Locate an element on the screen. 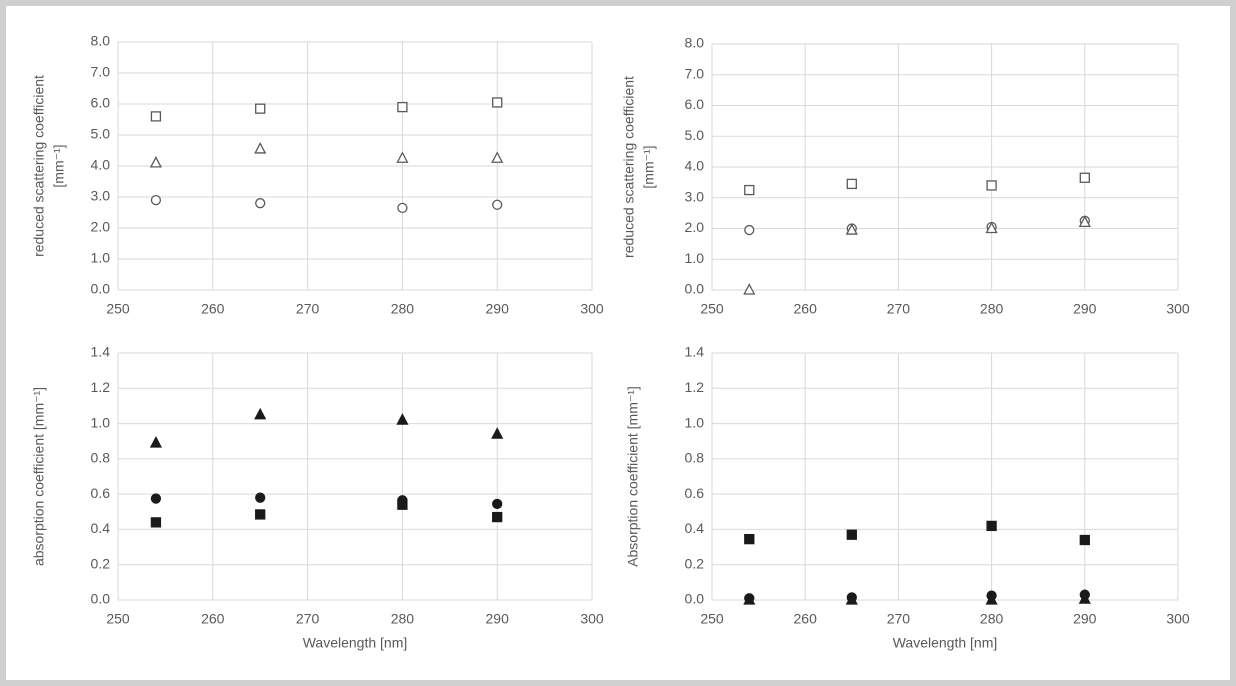 This screenshot has height=686, width=1236. y-axis-label: Absorption coefficient [mm⁻¹] is located at coordinates (633, 476).